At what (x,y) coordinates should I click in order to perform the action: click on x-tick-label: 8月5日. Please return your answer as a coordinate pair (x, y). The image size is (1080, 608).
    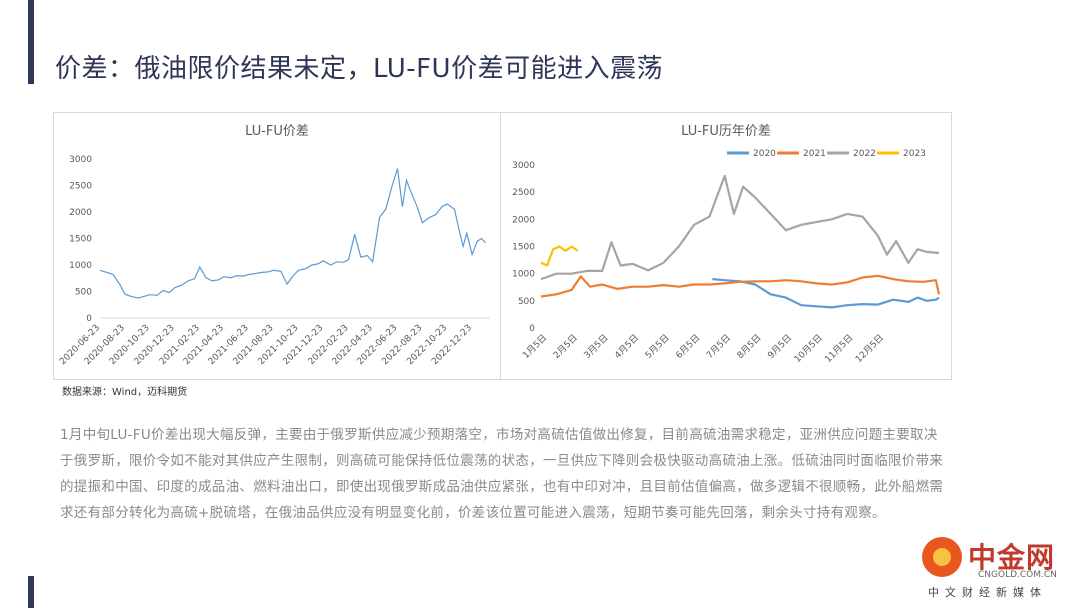
    Looking at the image, I should click on (749, 346).